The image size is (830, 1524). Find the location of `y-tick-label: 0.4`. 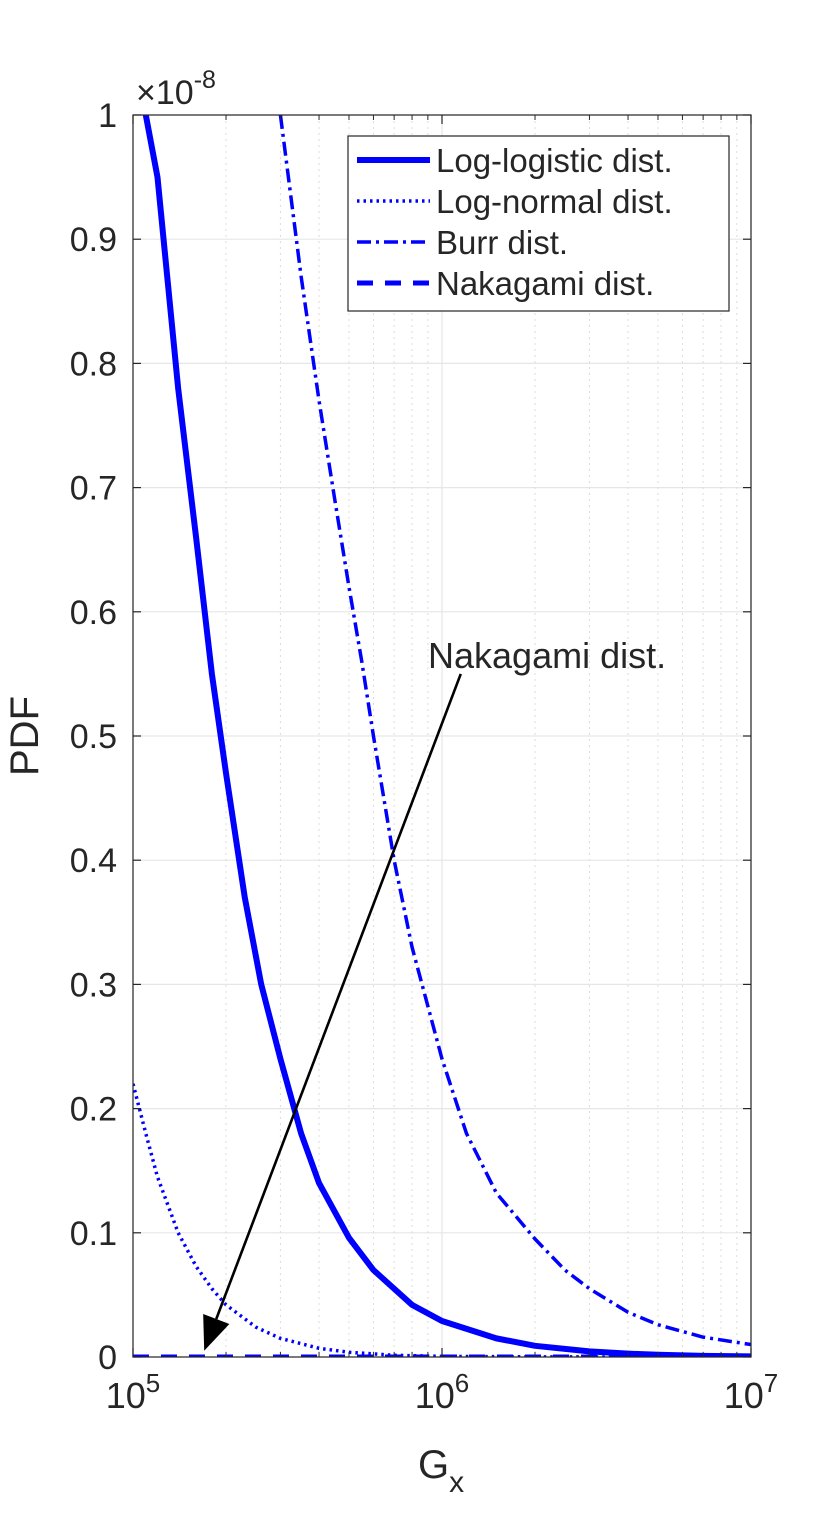

y-tick-label: 0.4 is located at coordinates (93, 861).